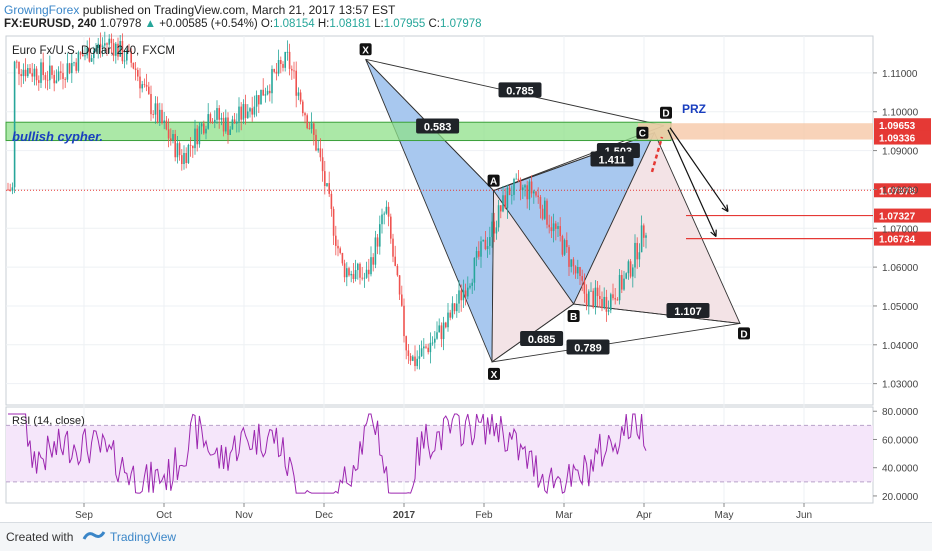 This screenshot has width=932, height=551. What do you see at coordinates (900, 497) in the screenshot?
I see `rsi-tick-label: 20.0000` at bounding box center [900, 497].